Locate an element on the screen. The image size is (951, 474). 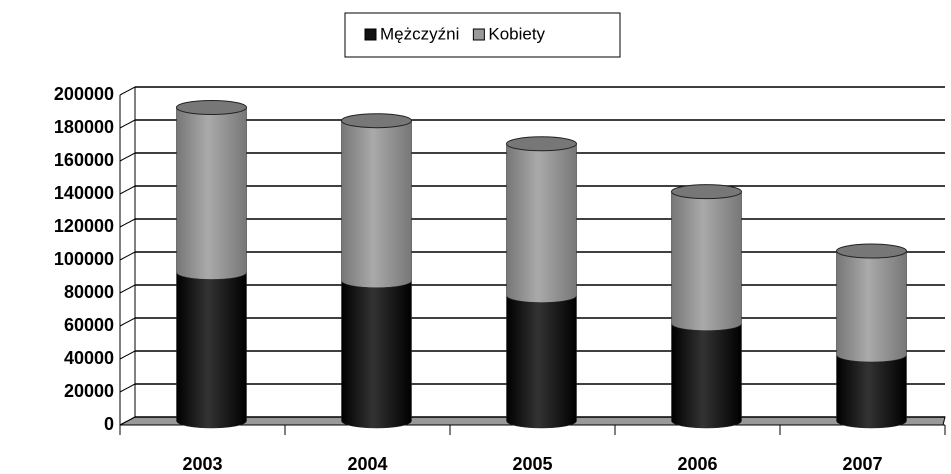
y-tick-label: 160000 is located at coordinates (84, 160).